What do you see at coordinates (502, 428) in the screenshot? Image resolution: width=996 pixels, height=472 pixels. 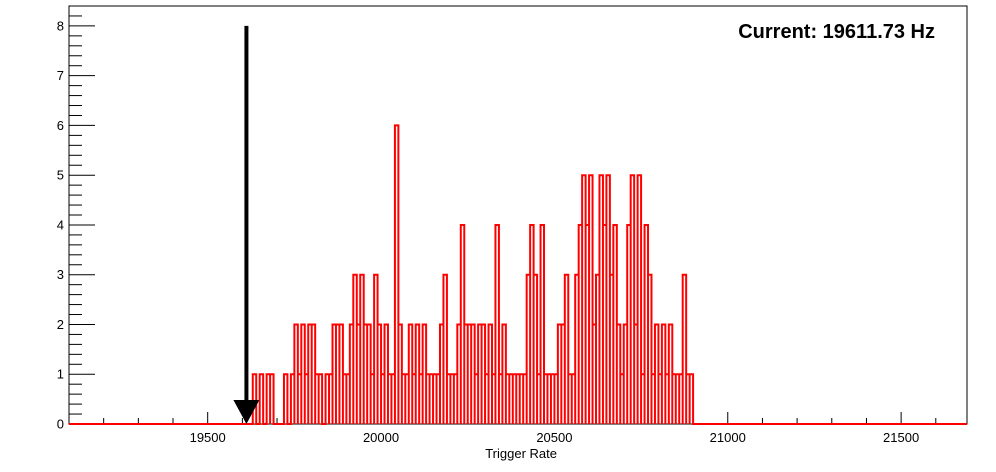 I see `x-axis-ticks: 19500 20000 20500 21000 21500` at bounding box center [502, 428].